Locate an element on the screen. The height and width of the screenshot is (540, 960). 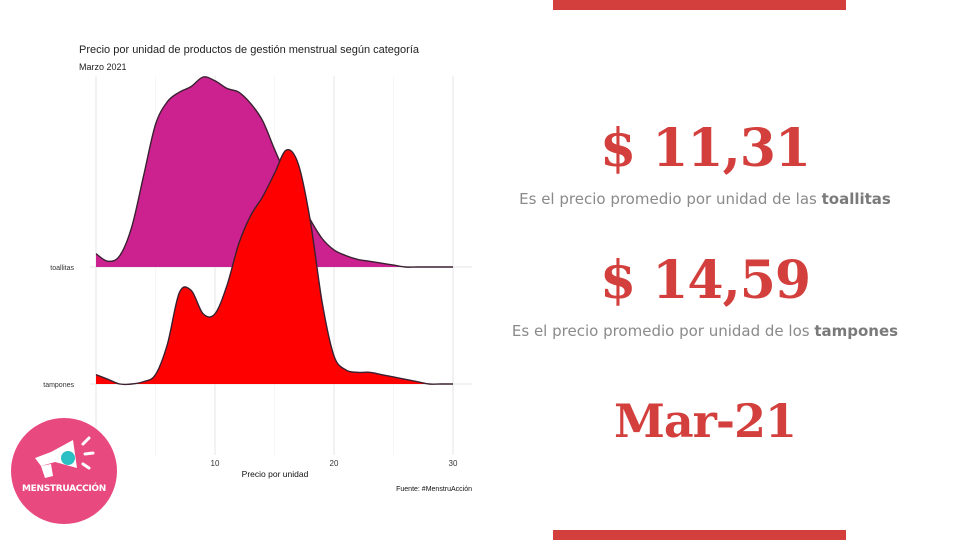
x-tick-labels: 10 20 30 is located at coordinates (334, 463).